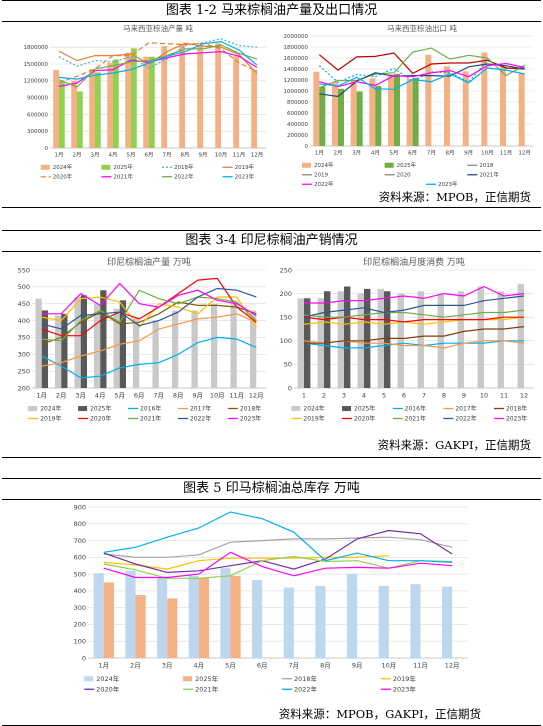 This screenshot has height=726, width=543. What do you see at coordinates (150, 409) in the screenshot?
I see `legend-label: 2016年` at bounding box center [150, 409].